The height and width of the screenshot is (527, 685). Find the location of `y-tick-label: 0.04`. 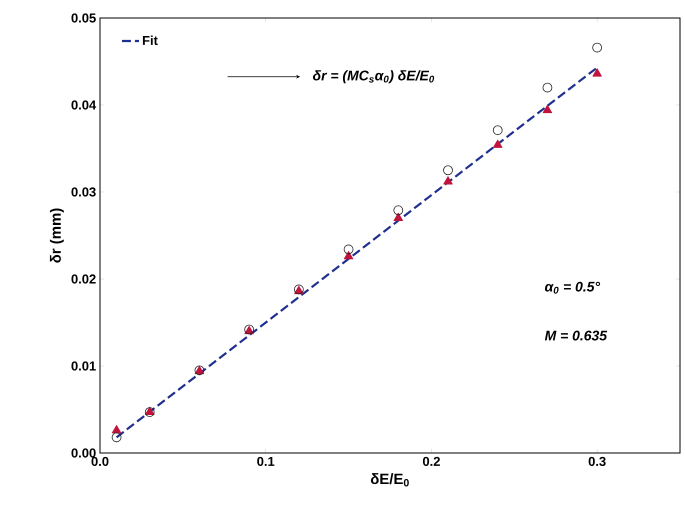

y-tick-label: 0.04 is located at coordinates (83, 105).